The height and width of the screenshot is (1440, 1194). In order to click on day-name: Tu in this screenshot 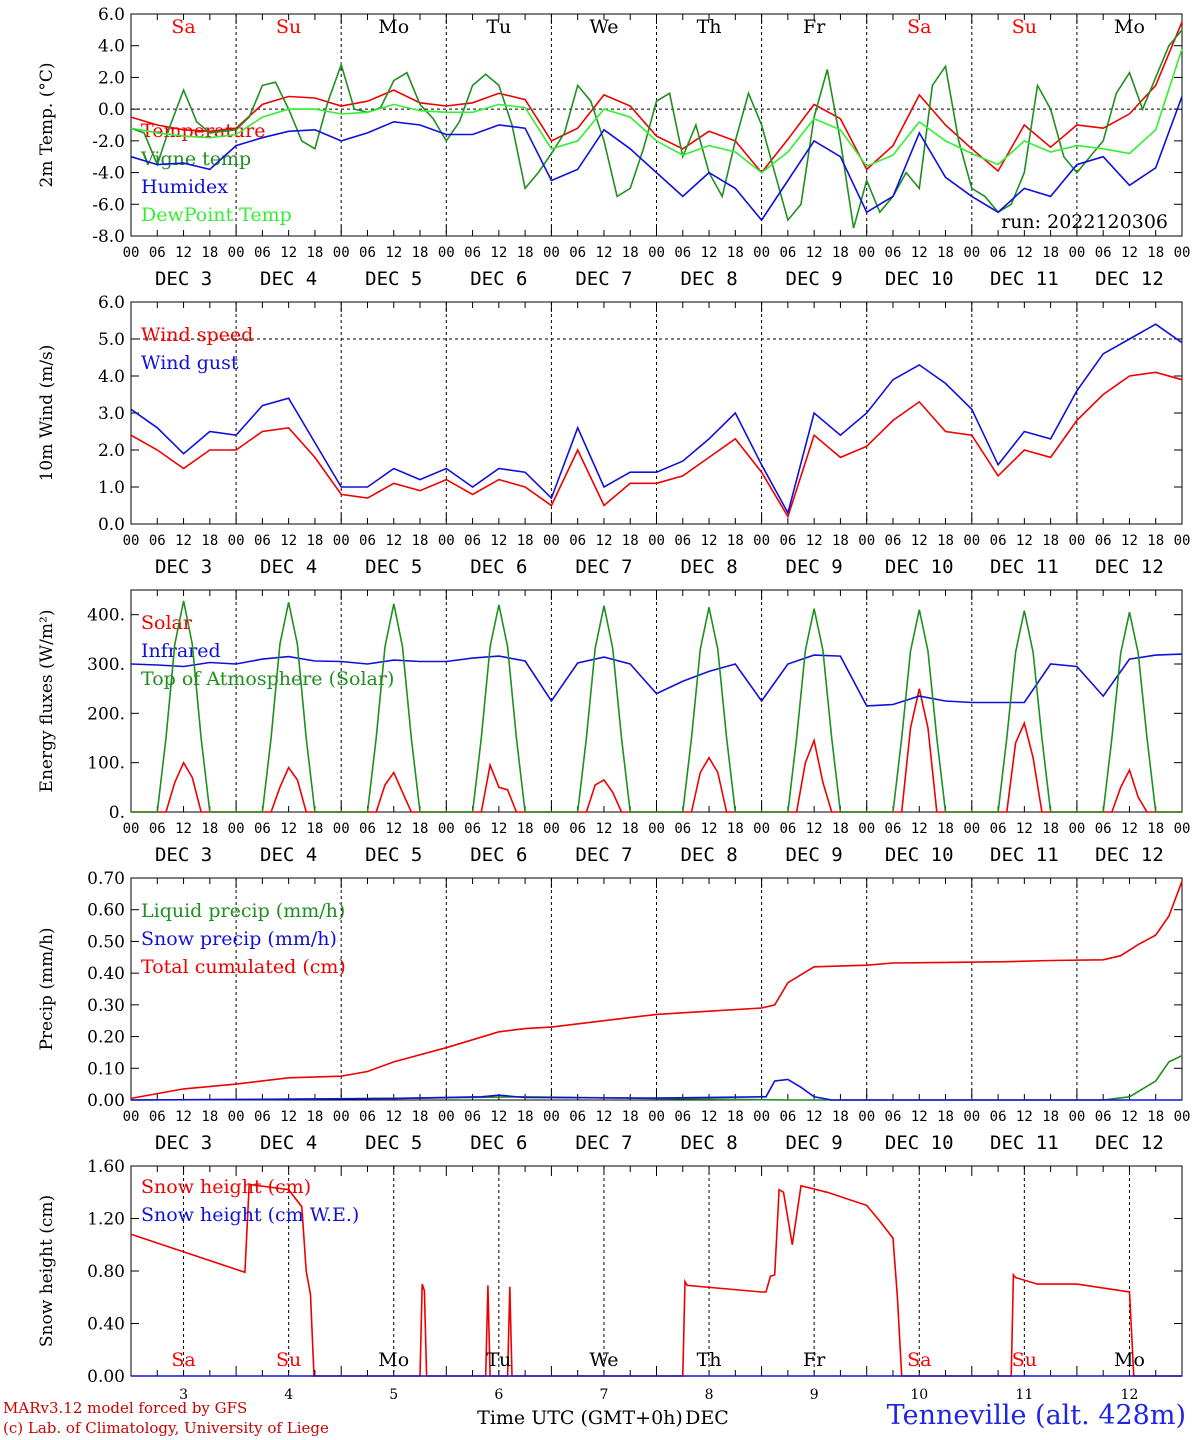, I will do `click(498, 27)`.